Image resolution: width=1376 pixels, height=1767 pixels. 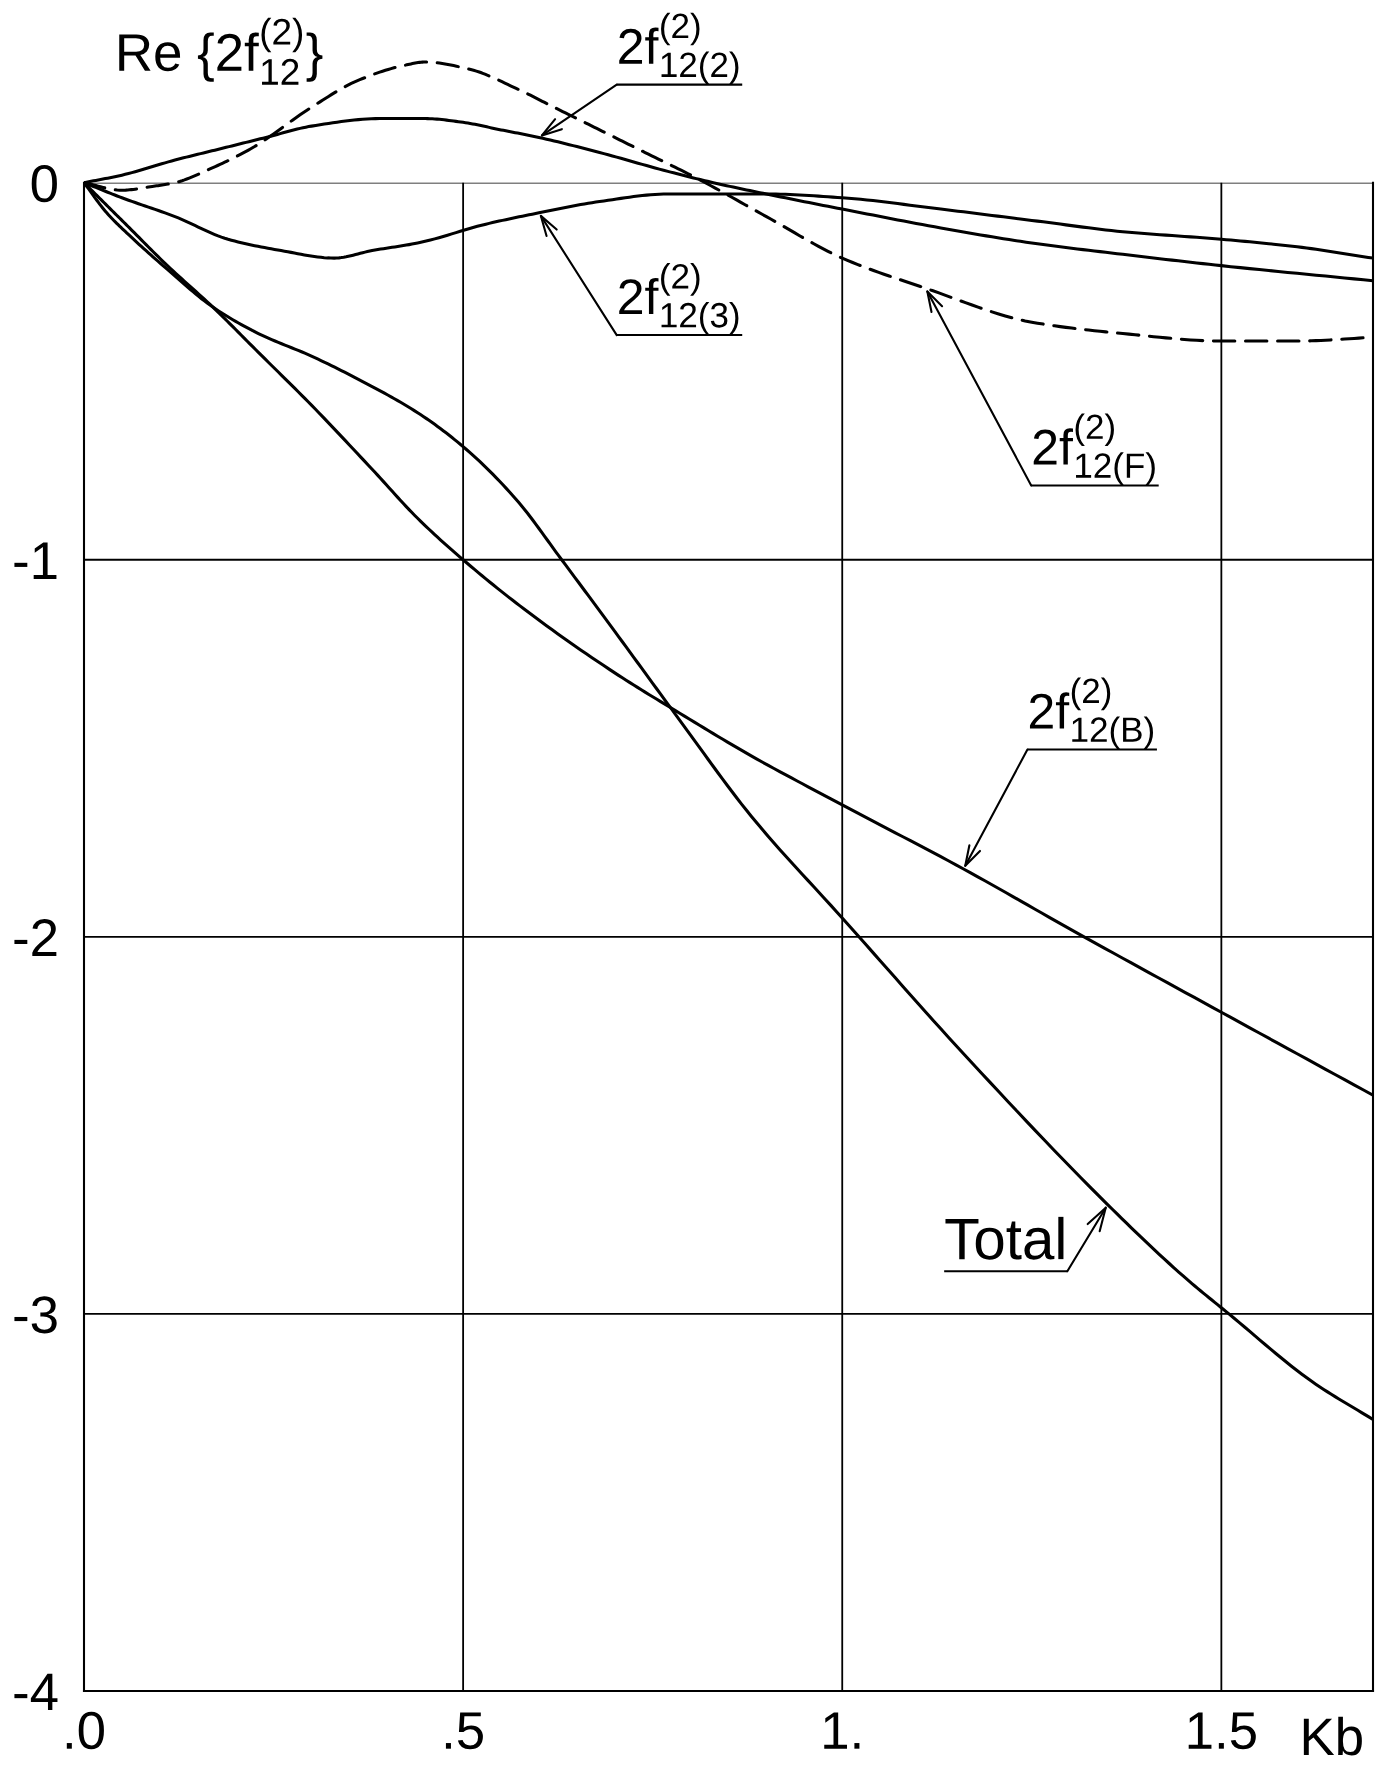 I want to click on y-tick-label: 0, so click(x=44, y=183).